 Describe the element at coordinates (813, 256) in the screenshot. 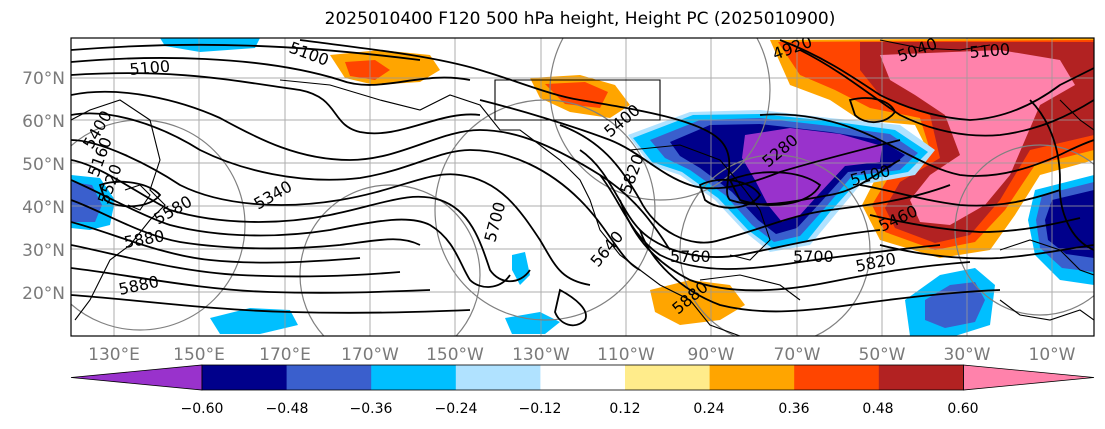

I see `contour-label-5700: 5700` at that location.